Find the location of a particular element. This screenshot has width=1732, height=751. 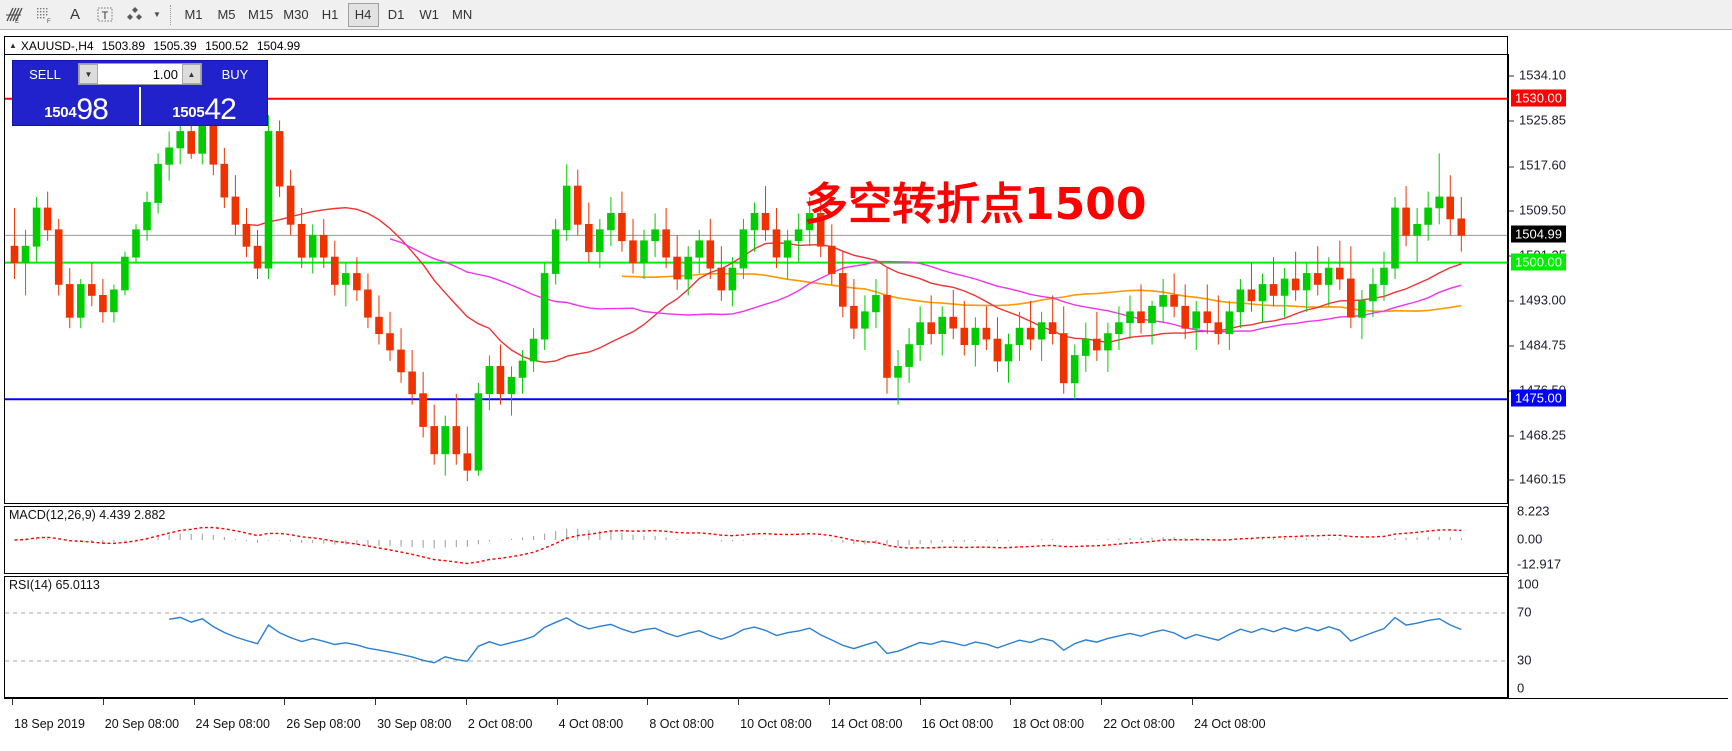

main-toolbar: E F A T is located at coordinates (866, 15).